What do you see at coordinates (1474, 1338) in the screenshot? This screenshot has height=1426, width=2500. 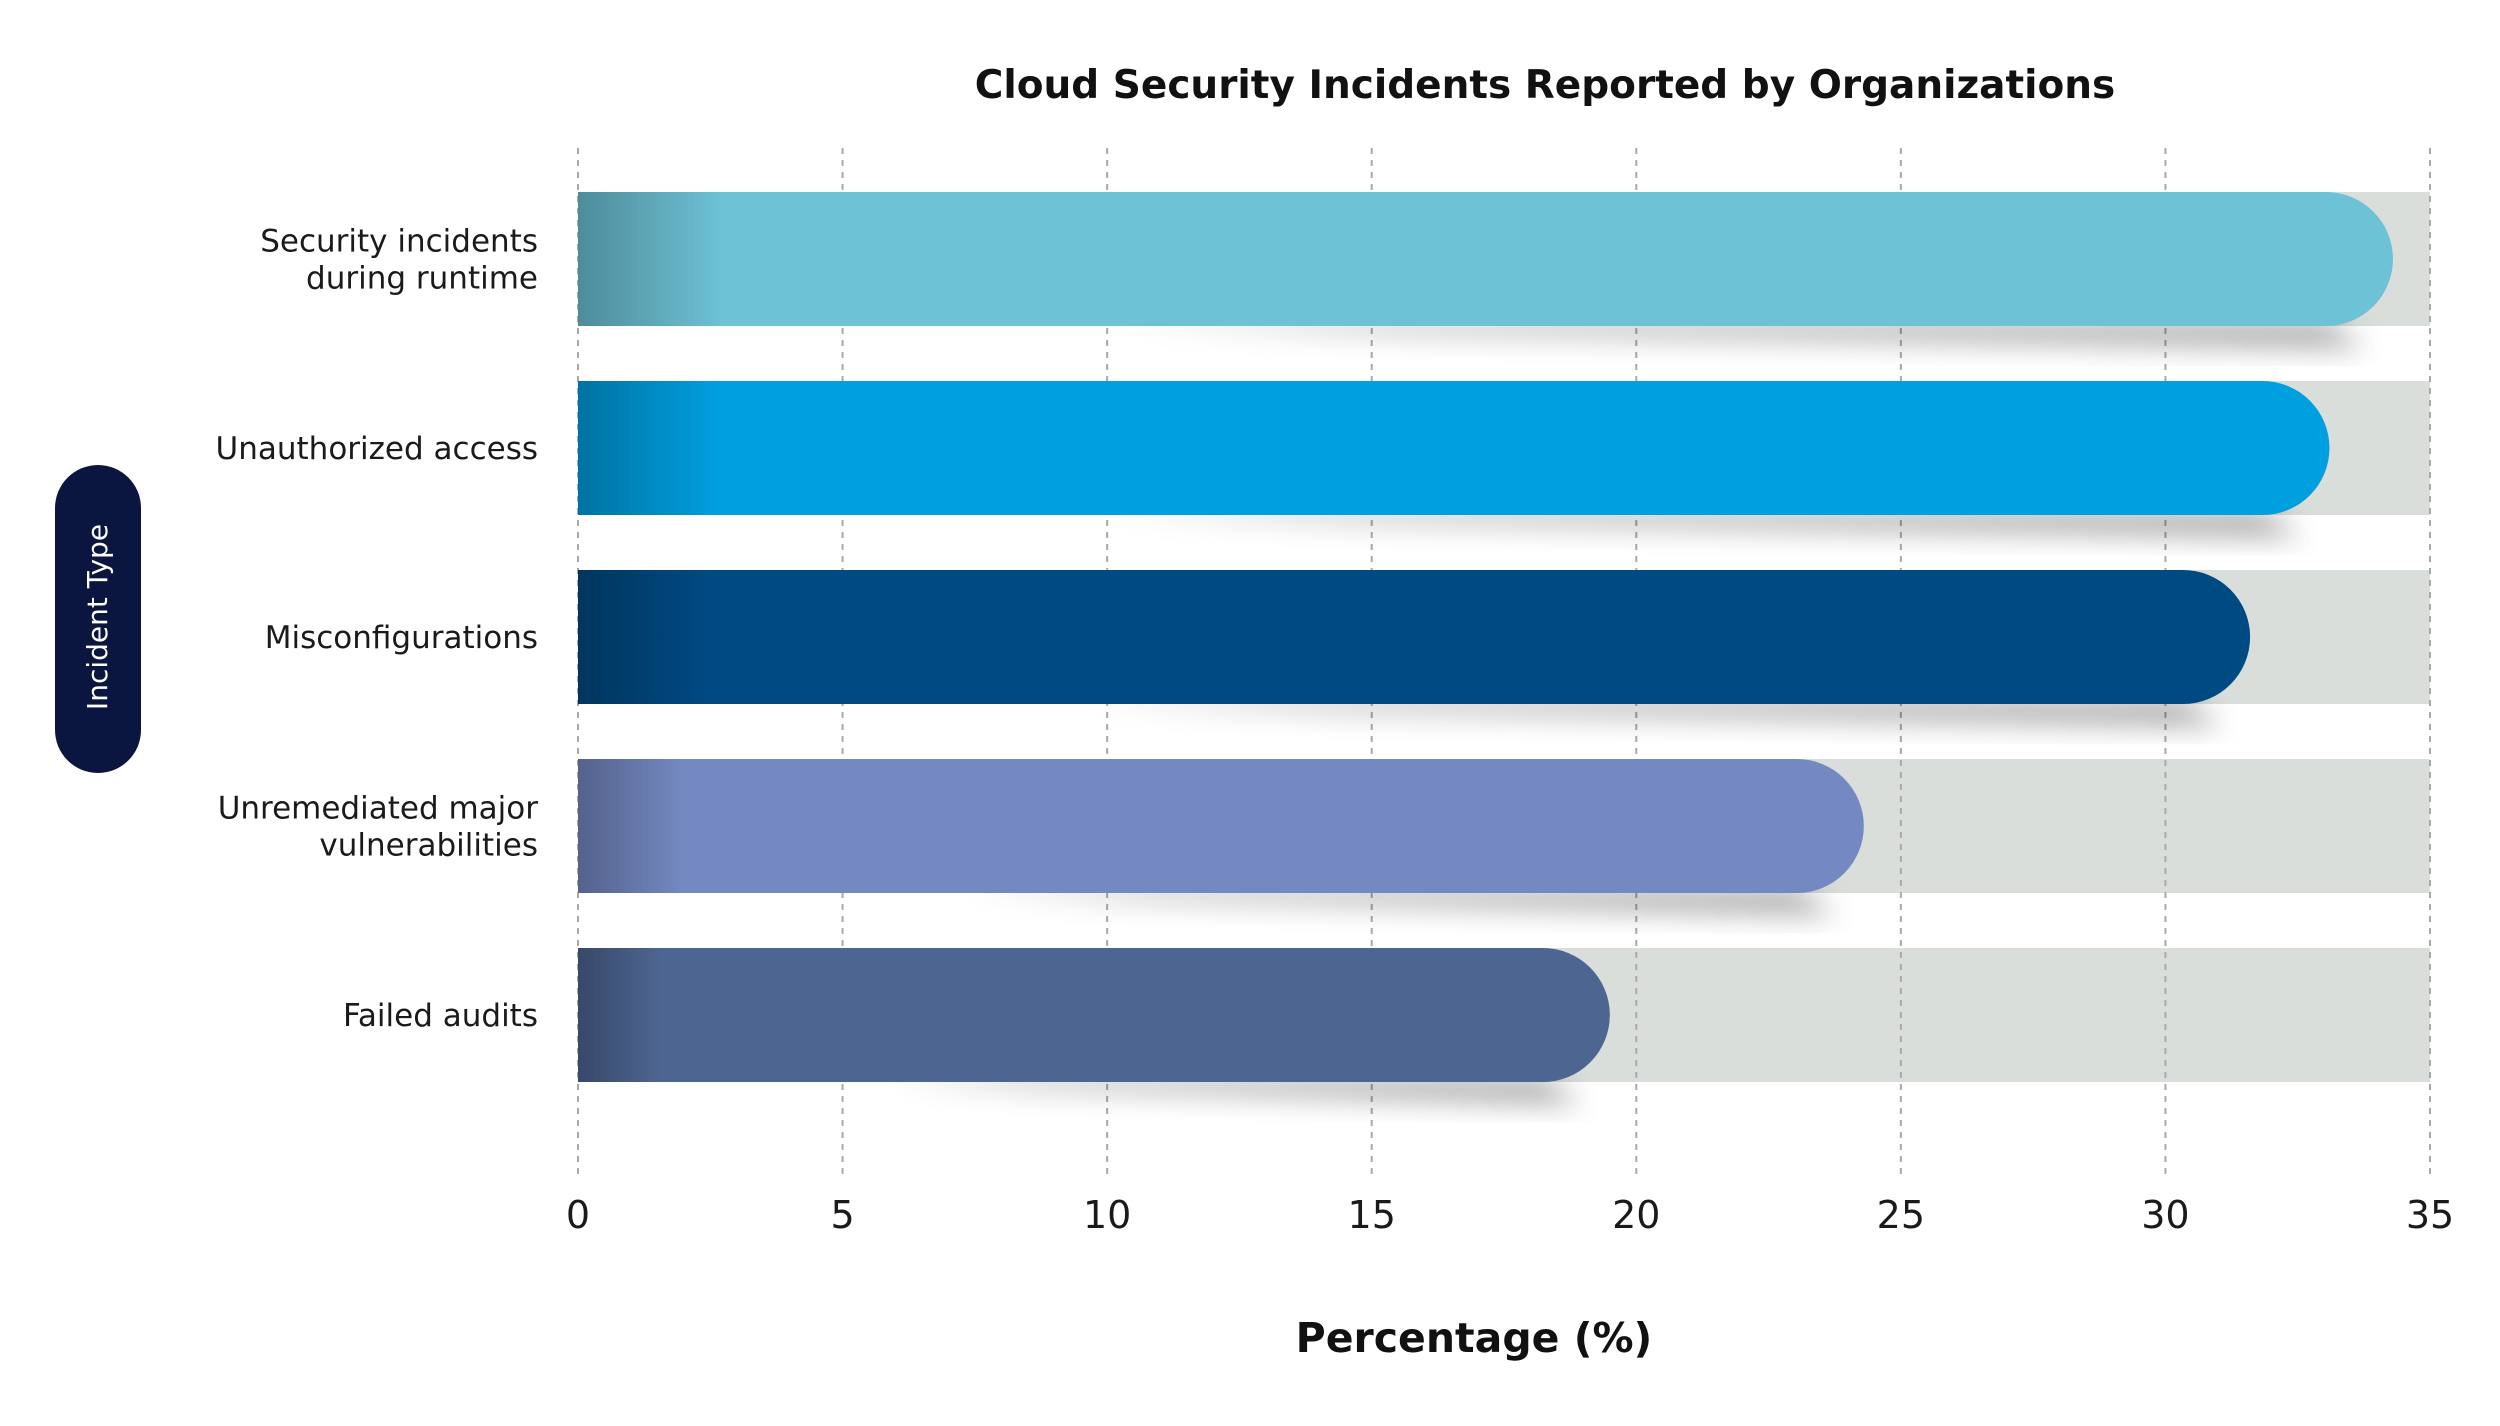 I see `x-axis-title: Percentage (%)` at bounding box center [1474, 1338].